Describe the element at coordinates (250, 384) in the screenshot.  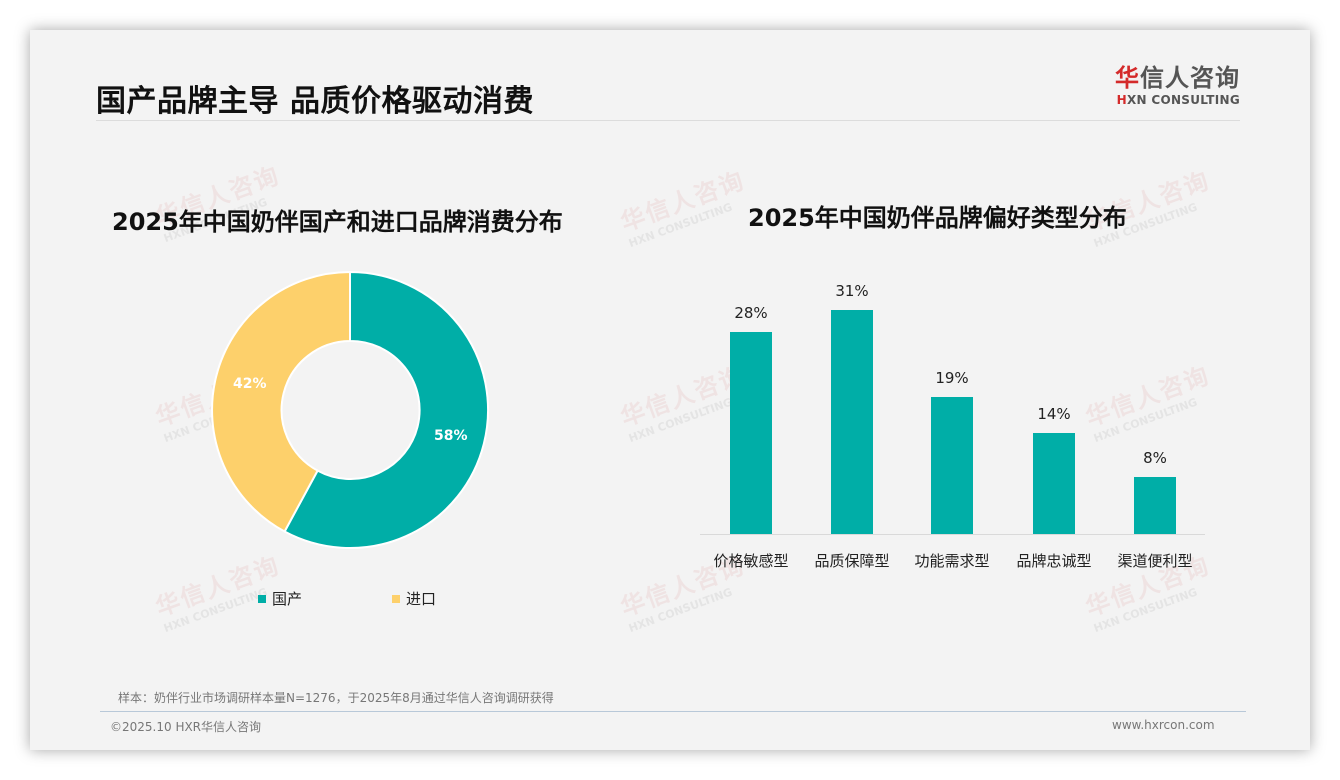
I see `imported-pct-label: 42%` at that location.